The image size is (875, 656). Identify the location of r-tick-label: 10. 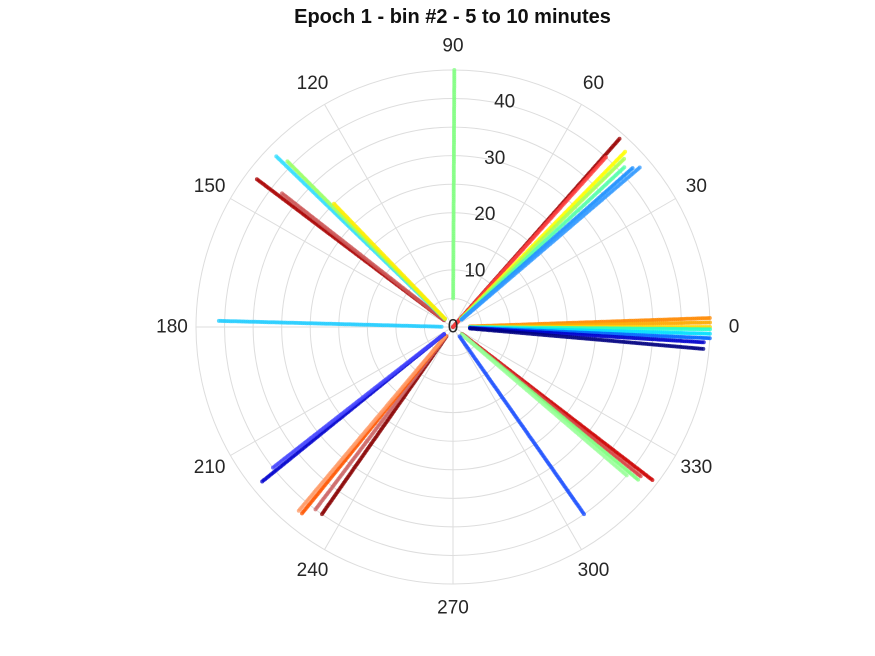
(474, 270).